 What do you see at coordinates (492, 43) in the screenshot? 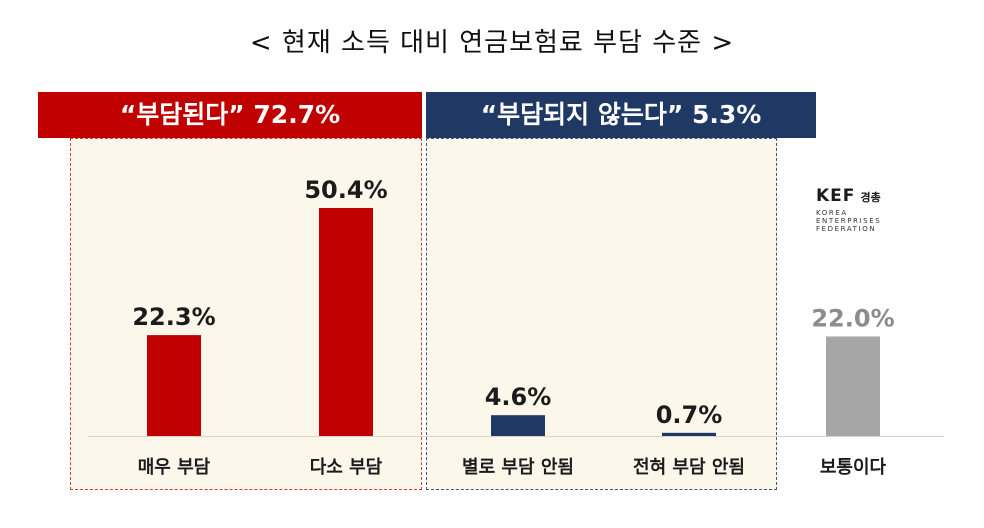
I see `chart-title: < 현재 소득 대비 연금보험료 부담 수준 >` at bounding box center [492, 43].